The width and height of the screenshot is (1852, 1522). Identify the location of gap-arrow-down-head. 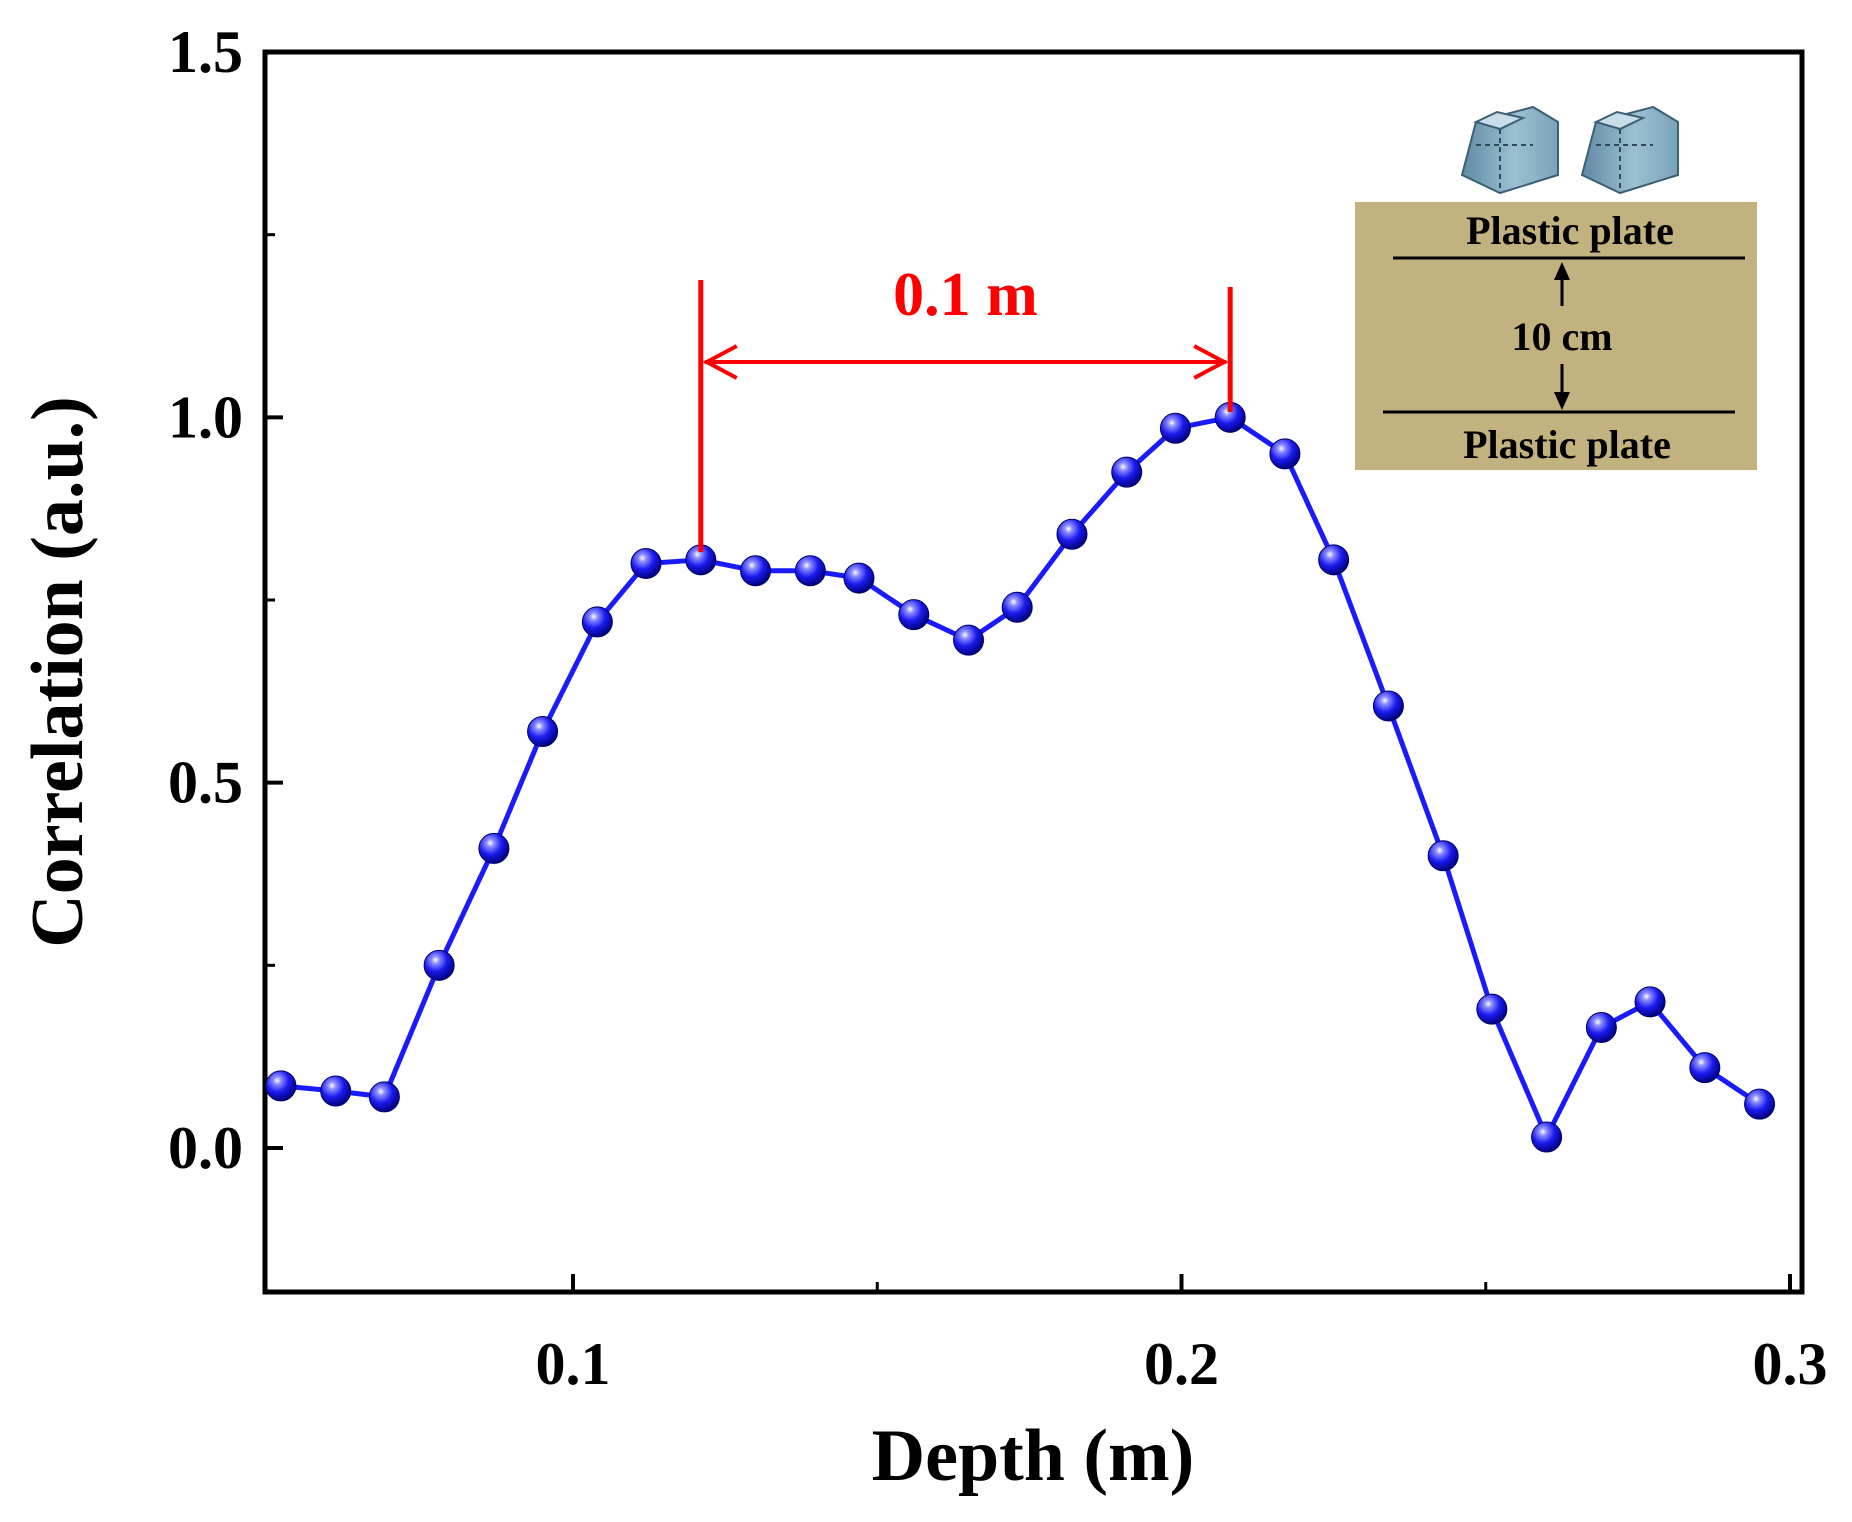
(1562, 401).